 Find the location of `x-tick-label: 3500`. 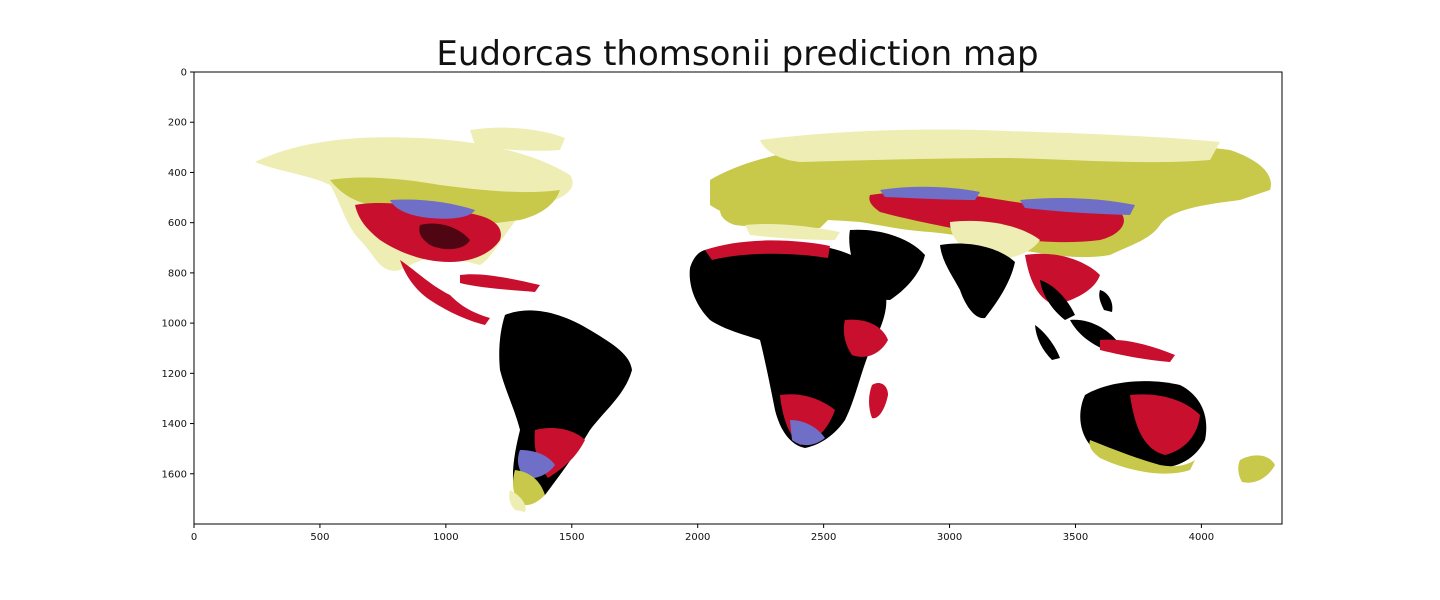

x-tick-label: 3500 is located at coordinates (1075, 537).